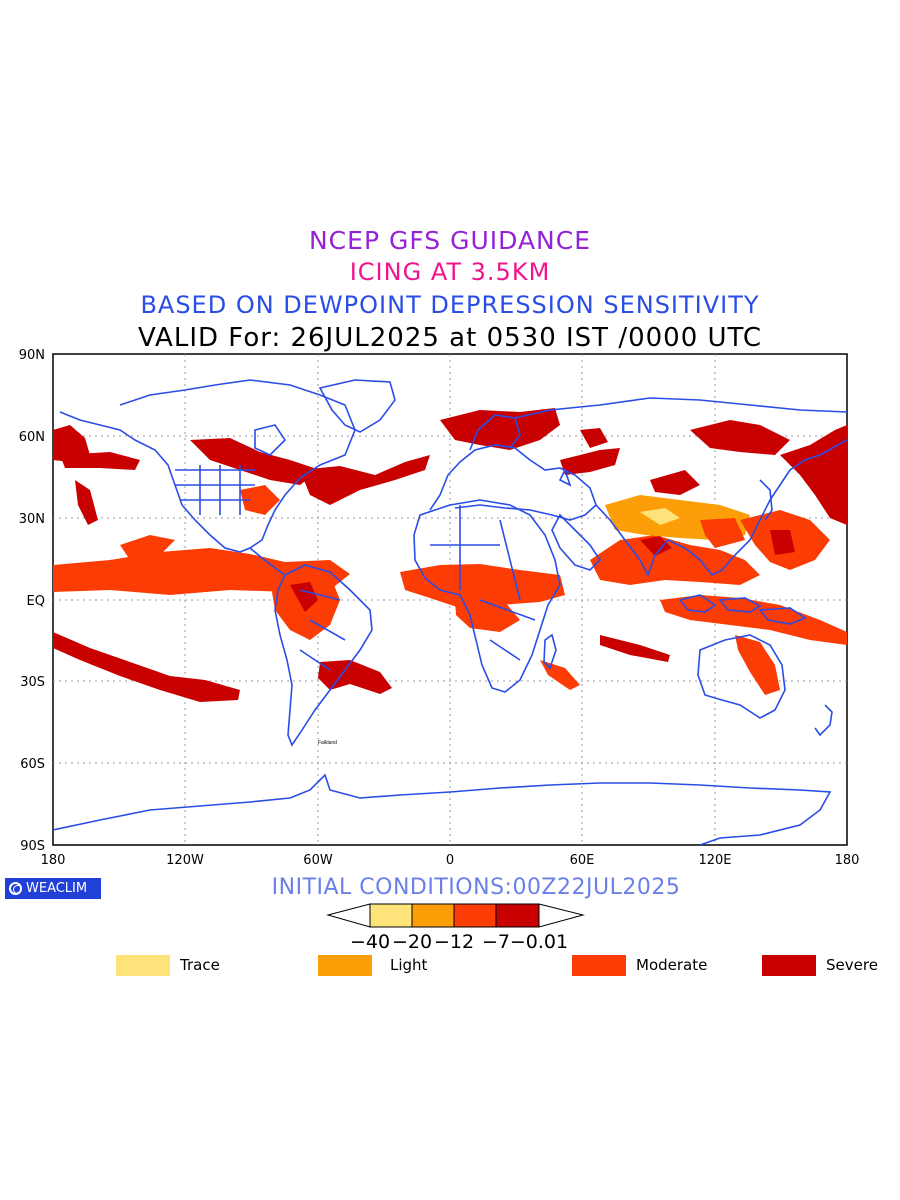 This screenshot has height=1200, width=900. What do you see at coordinates (789, 965) in the screenshot?
I see `legend-swatch-severe` at bounding box center [789, 965].